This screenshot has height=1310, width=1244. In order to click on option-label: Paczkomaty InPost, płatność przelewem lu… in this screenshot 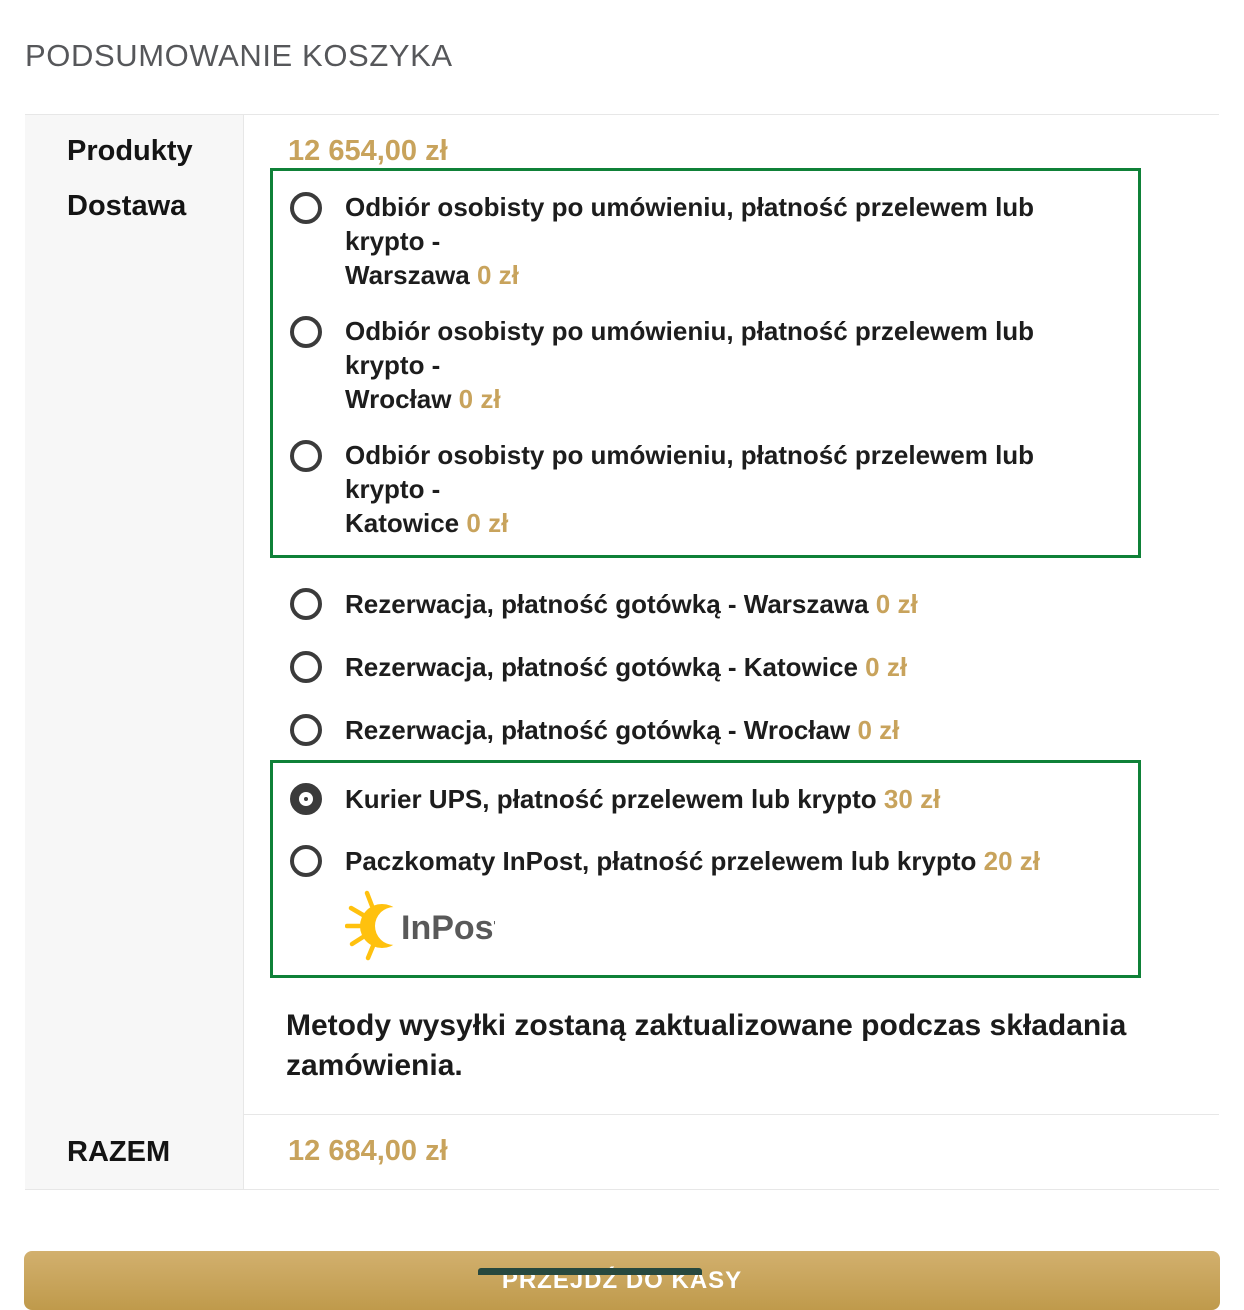, I will do `click(661, 861)`.